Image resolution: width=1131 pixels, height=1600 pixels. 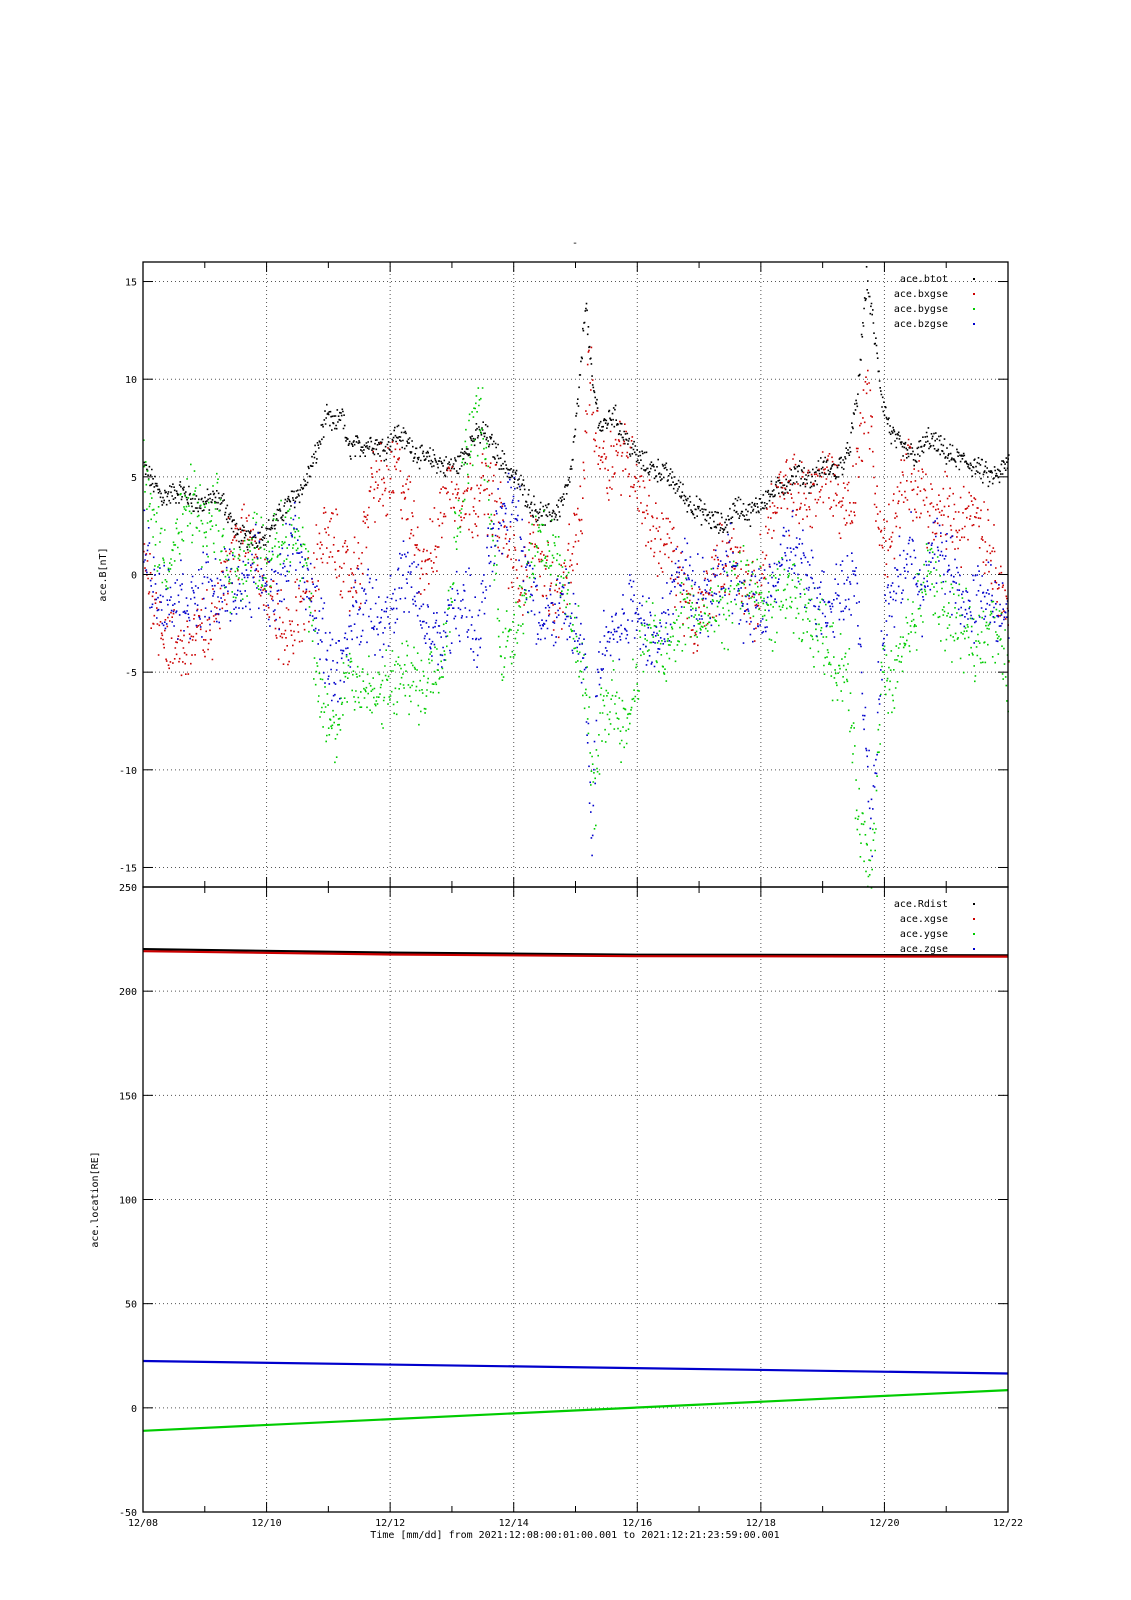 What do you see at coordinates (924, 934) in the screenshot?
I see `legend-entry-label: ace.ygse` at bounding box center [924, 934].